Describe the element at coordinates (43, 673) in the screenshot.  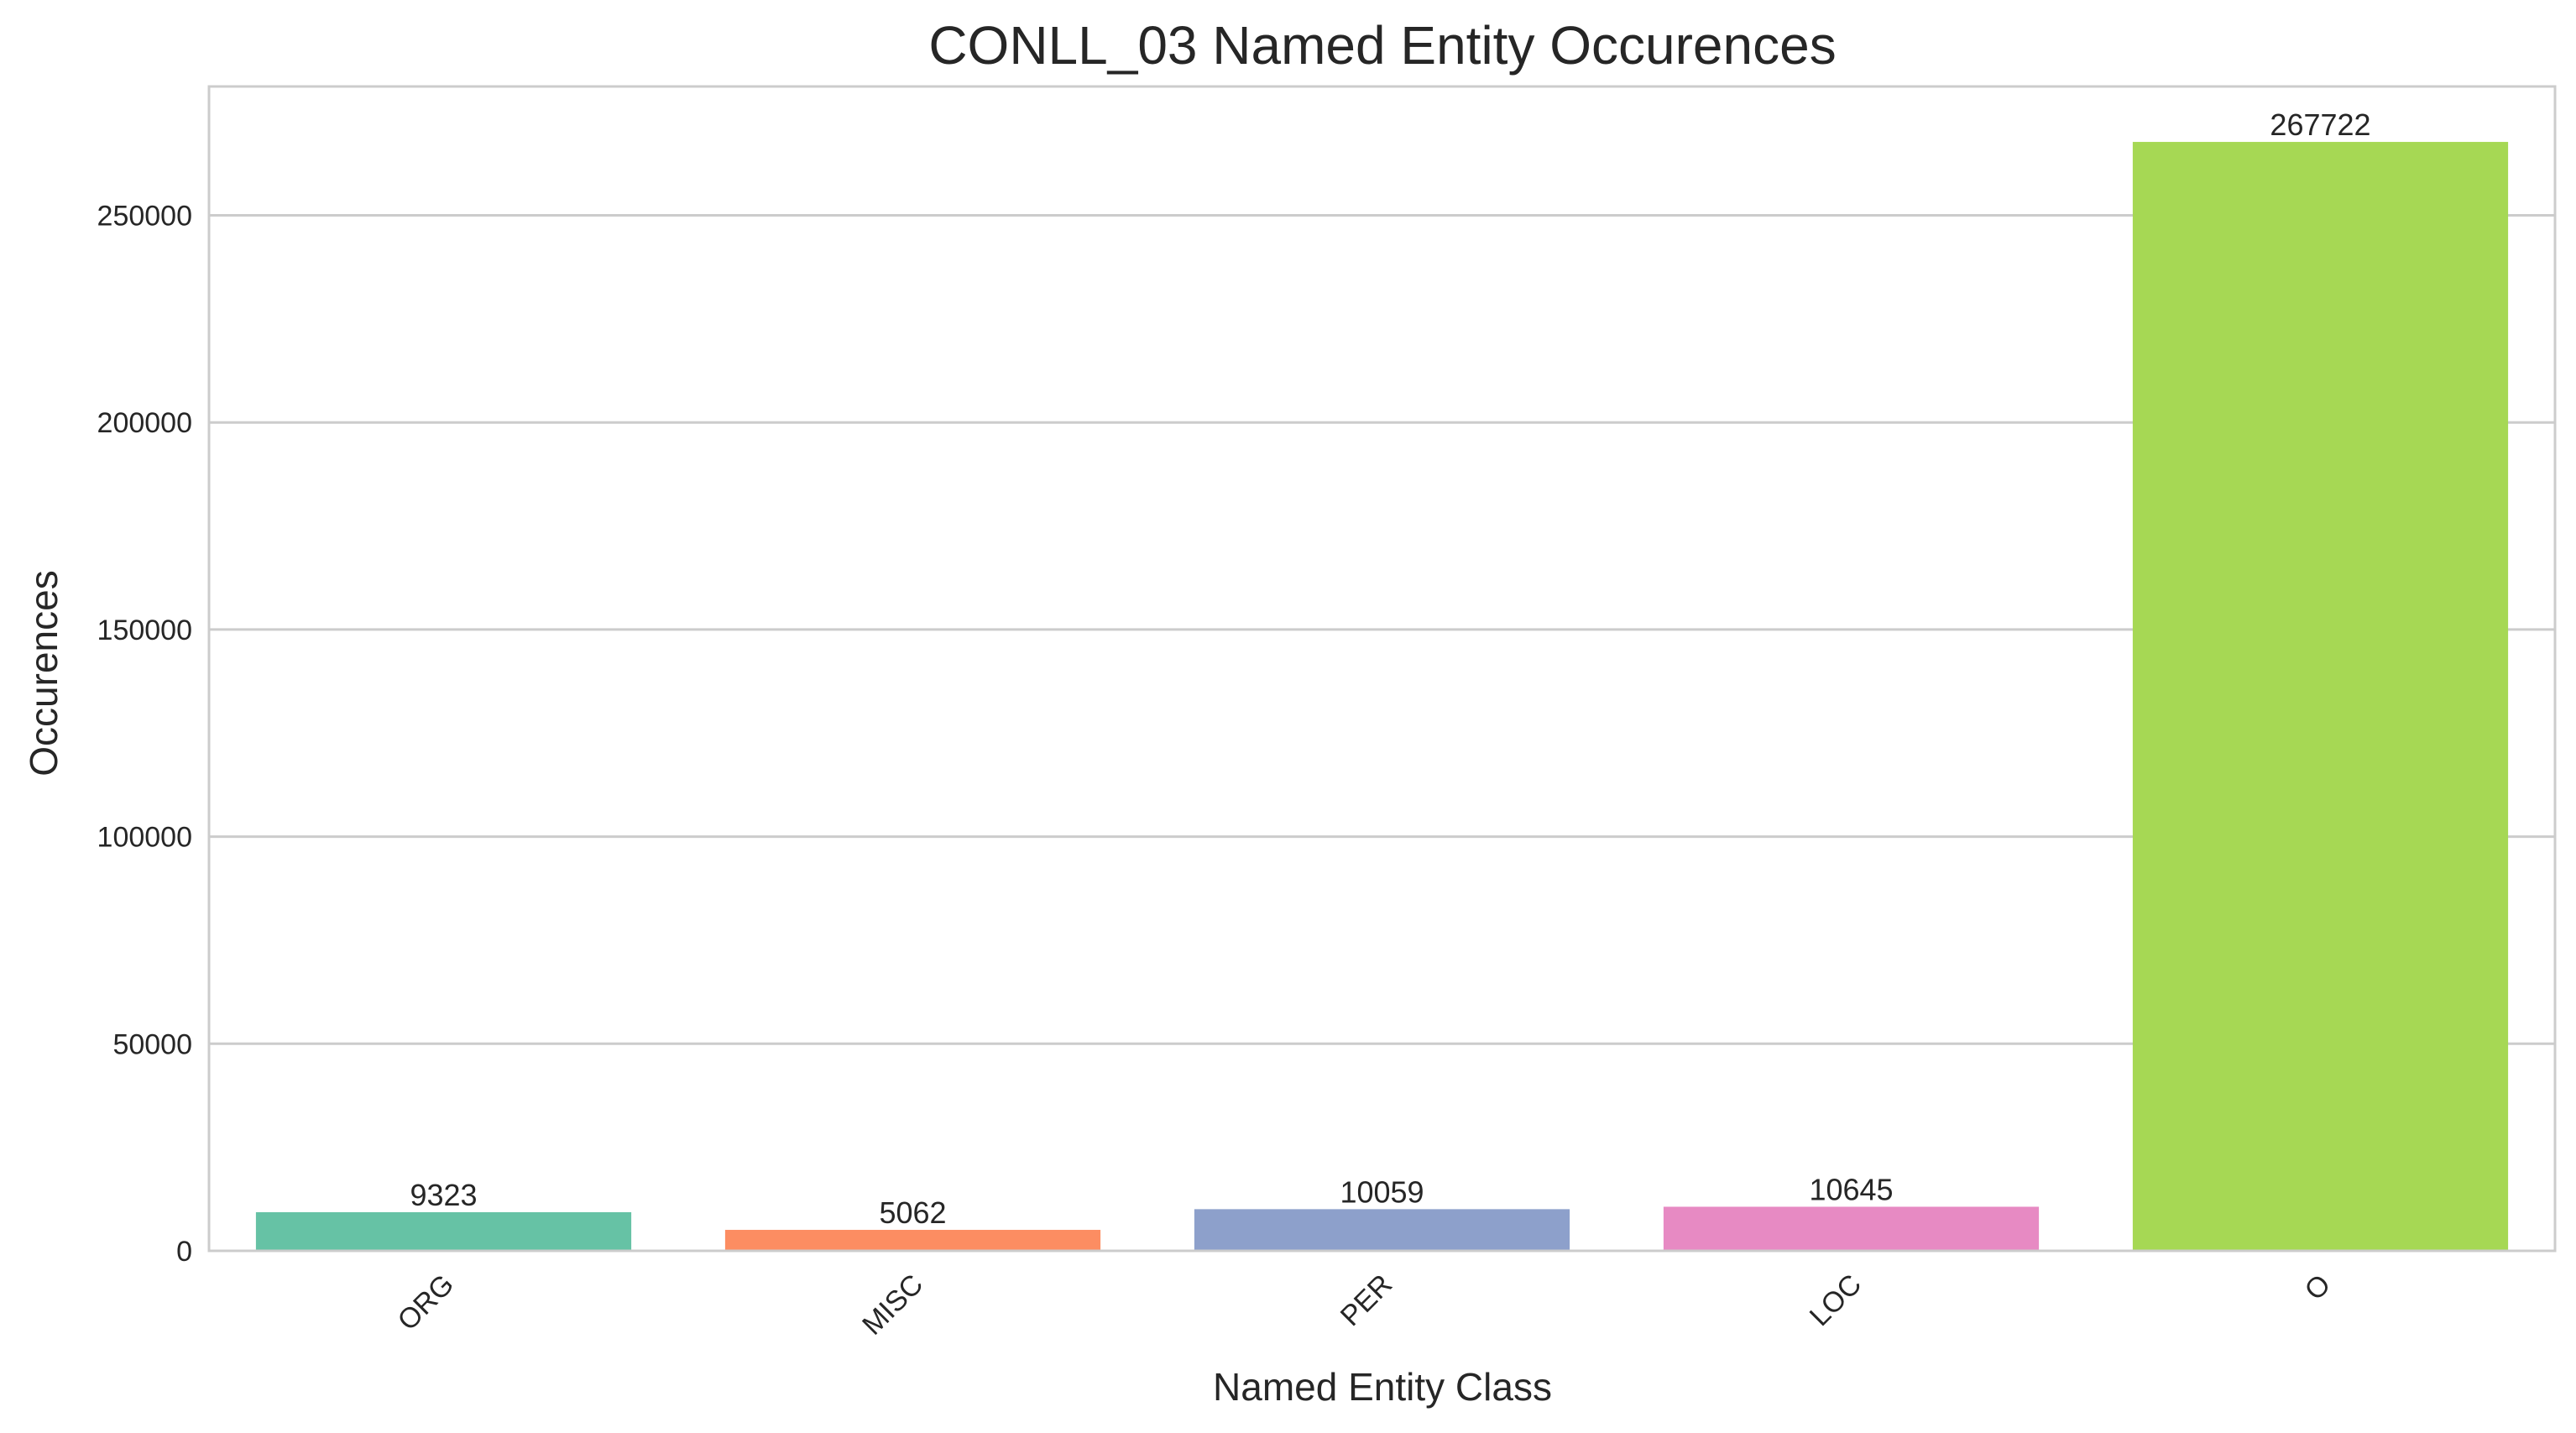
I see `y-axis-label: Occurences` at that location.